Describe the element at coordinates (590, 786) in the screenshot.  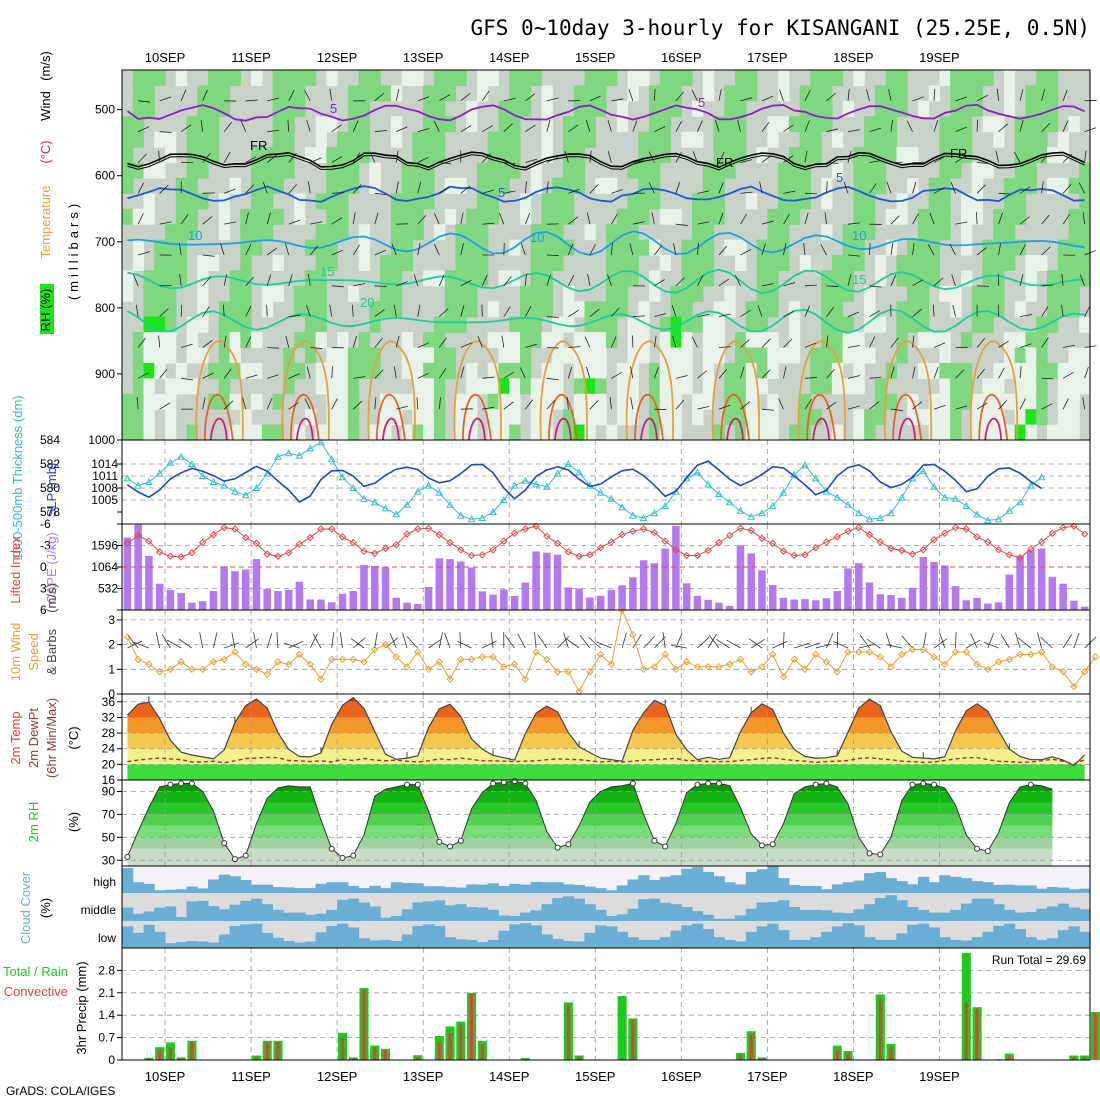
I see `rh-band` at that location.